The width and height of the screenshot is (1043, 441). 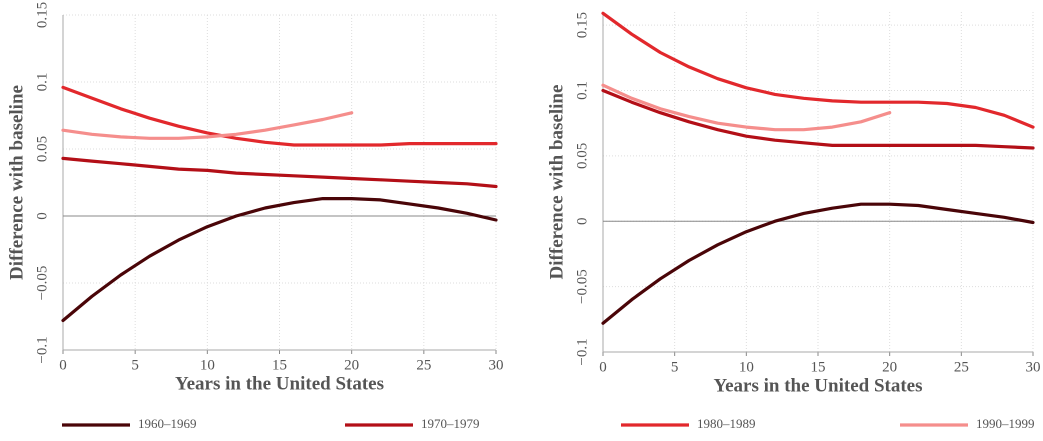 What do you see at coordinates (450, 423) in the screenshot?
I see `legend-label: 1970–1979` at bounding box center [450, 423].